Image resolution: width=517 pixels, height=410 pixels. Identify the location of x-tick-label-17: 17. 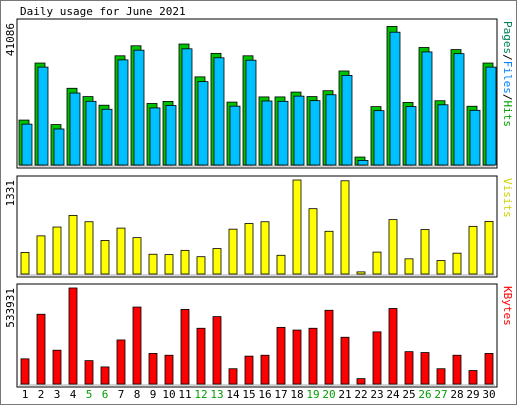
(280, 394).